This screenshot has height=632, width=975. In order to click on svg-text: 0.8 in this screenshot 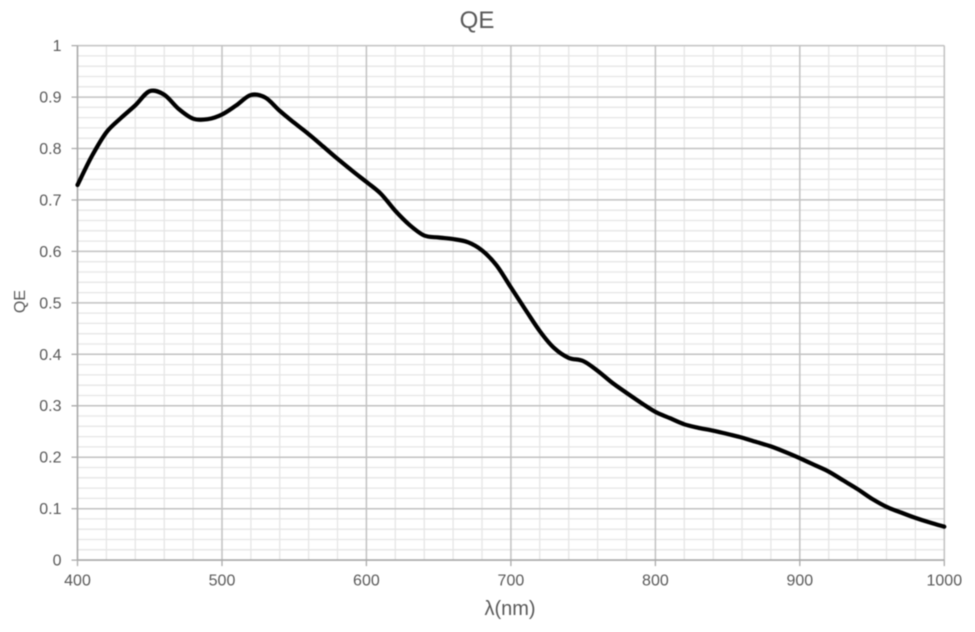, I will do `click(50, 149)`.